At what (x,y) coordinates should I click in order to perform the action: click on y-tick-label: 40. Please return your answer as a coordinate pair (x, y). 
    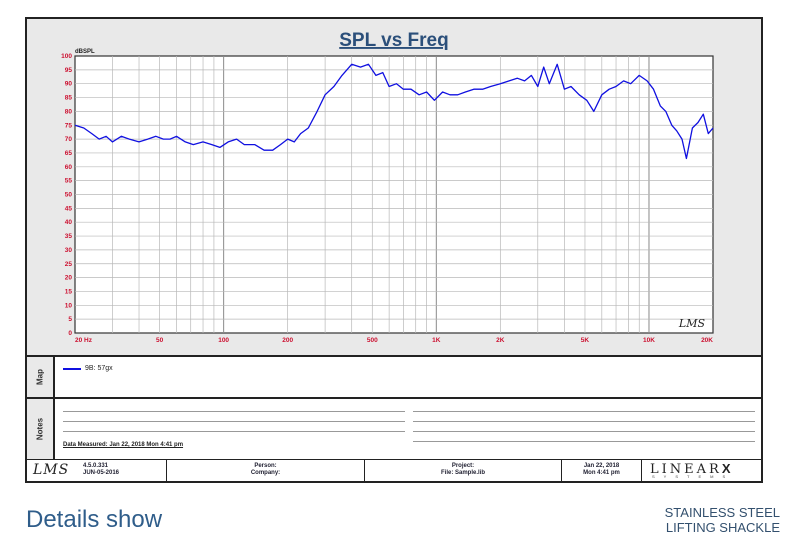
    Looking at the image, I should click on (69, 222).